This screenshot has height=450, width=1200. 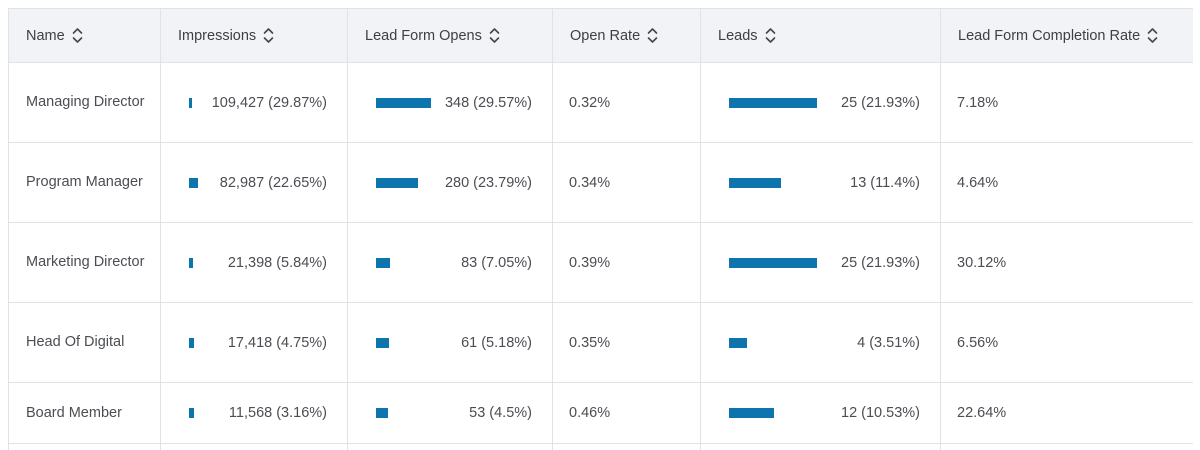 I want to click on impressions-value: 11,568 (3.16%), so click(x=277, y=413).